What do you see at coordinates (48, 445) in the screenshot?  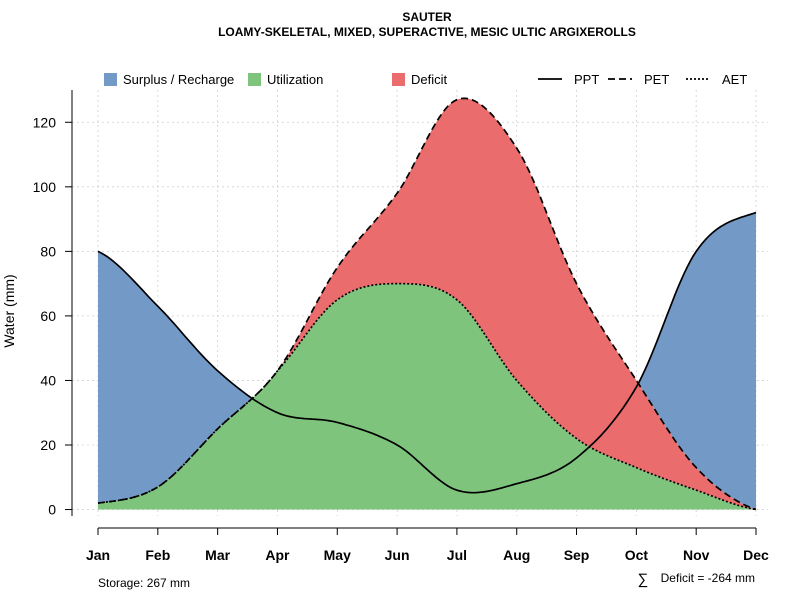 I see `y-tick-label: 20` at bounding box center [48, 445].